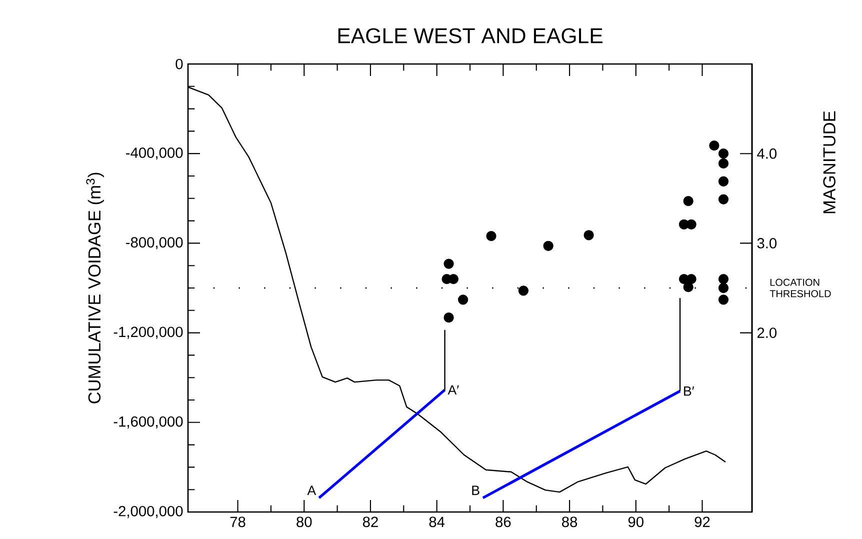 The image size is (862, 539). Describe the element at coordinates (238, 522) in the screenshot. I see `x-tick-label: 78` at that location.